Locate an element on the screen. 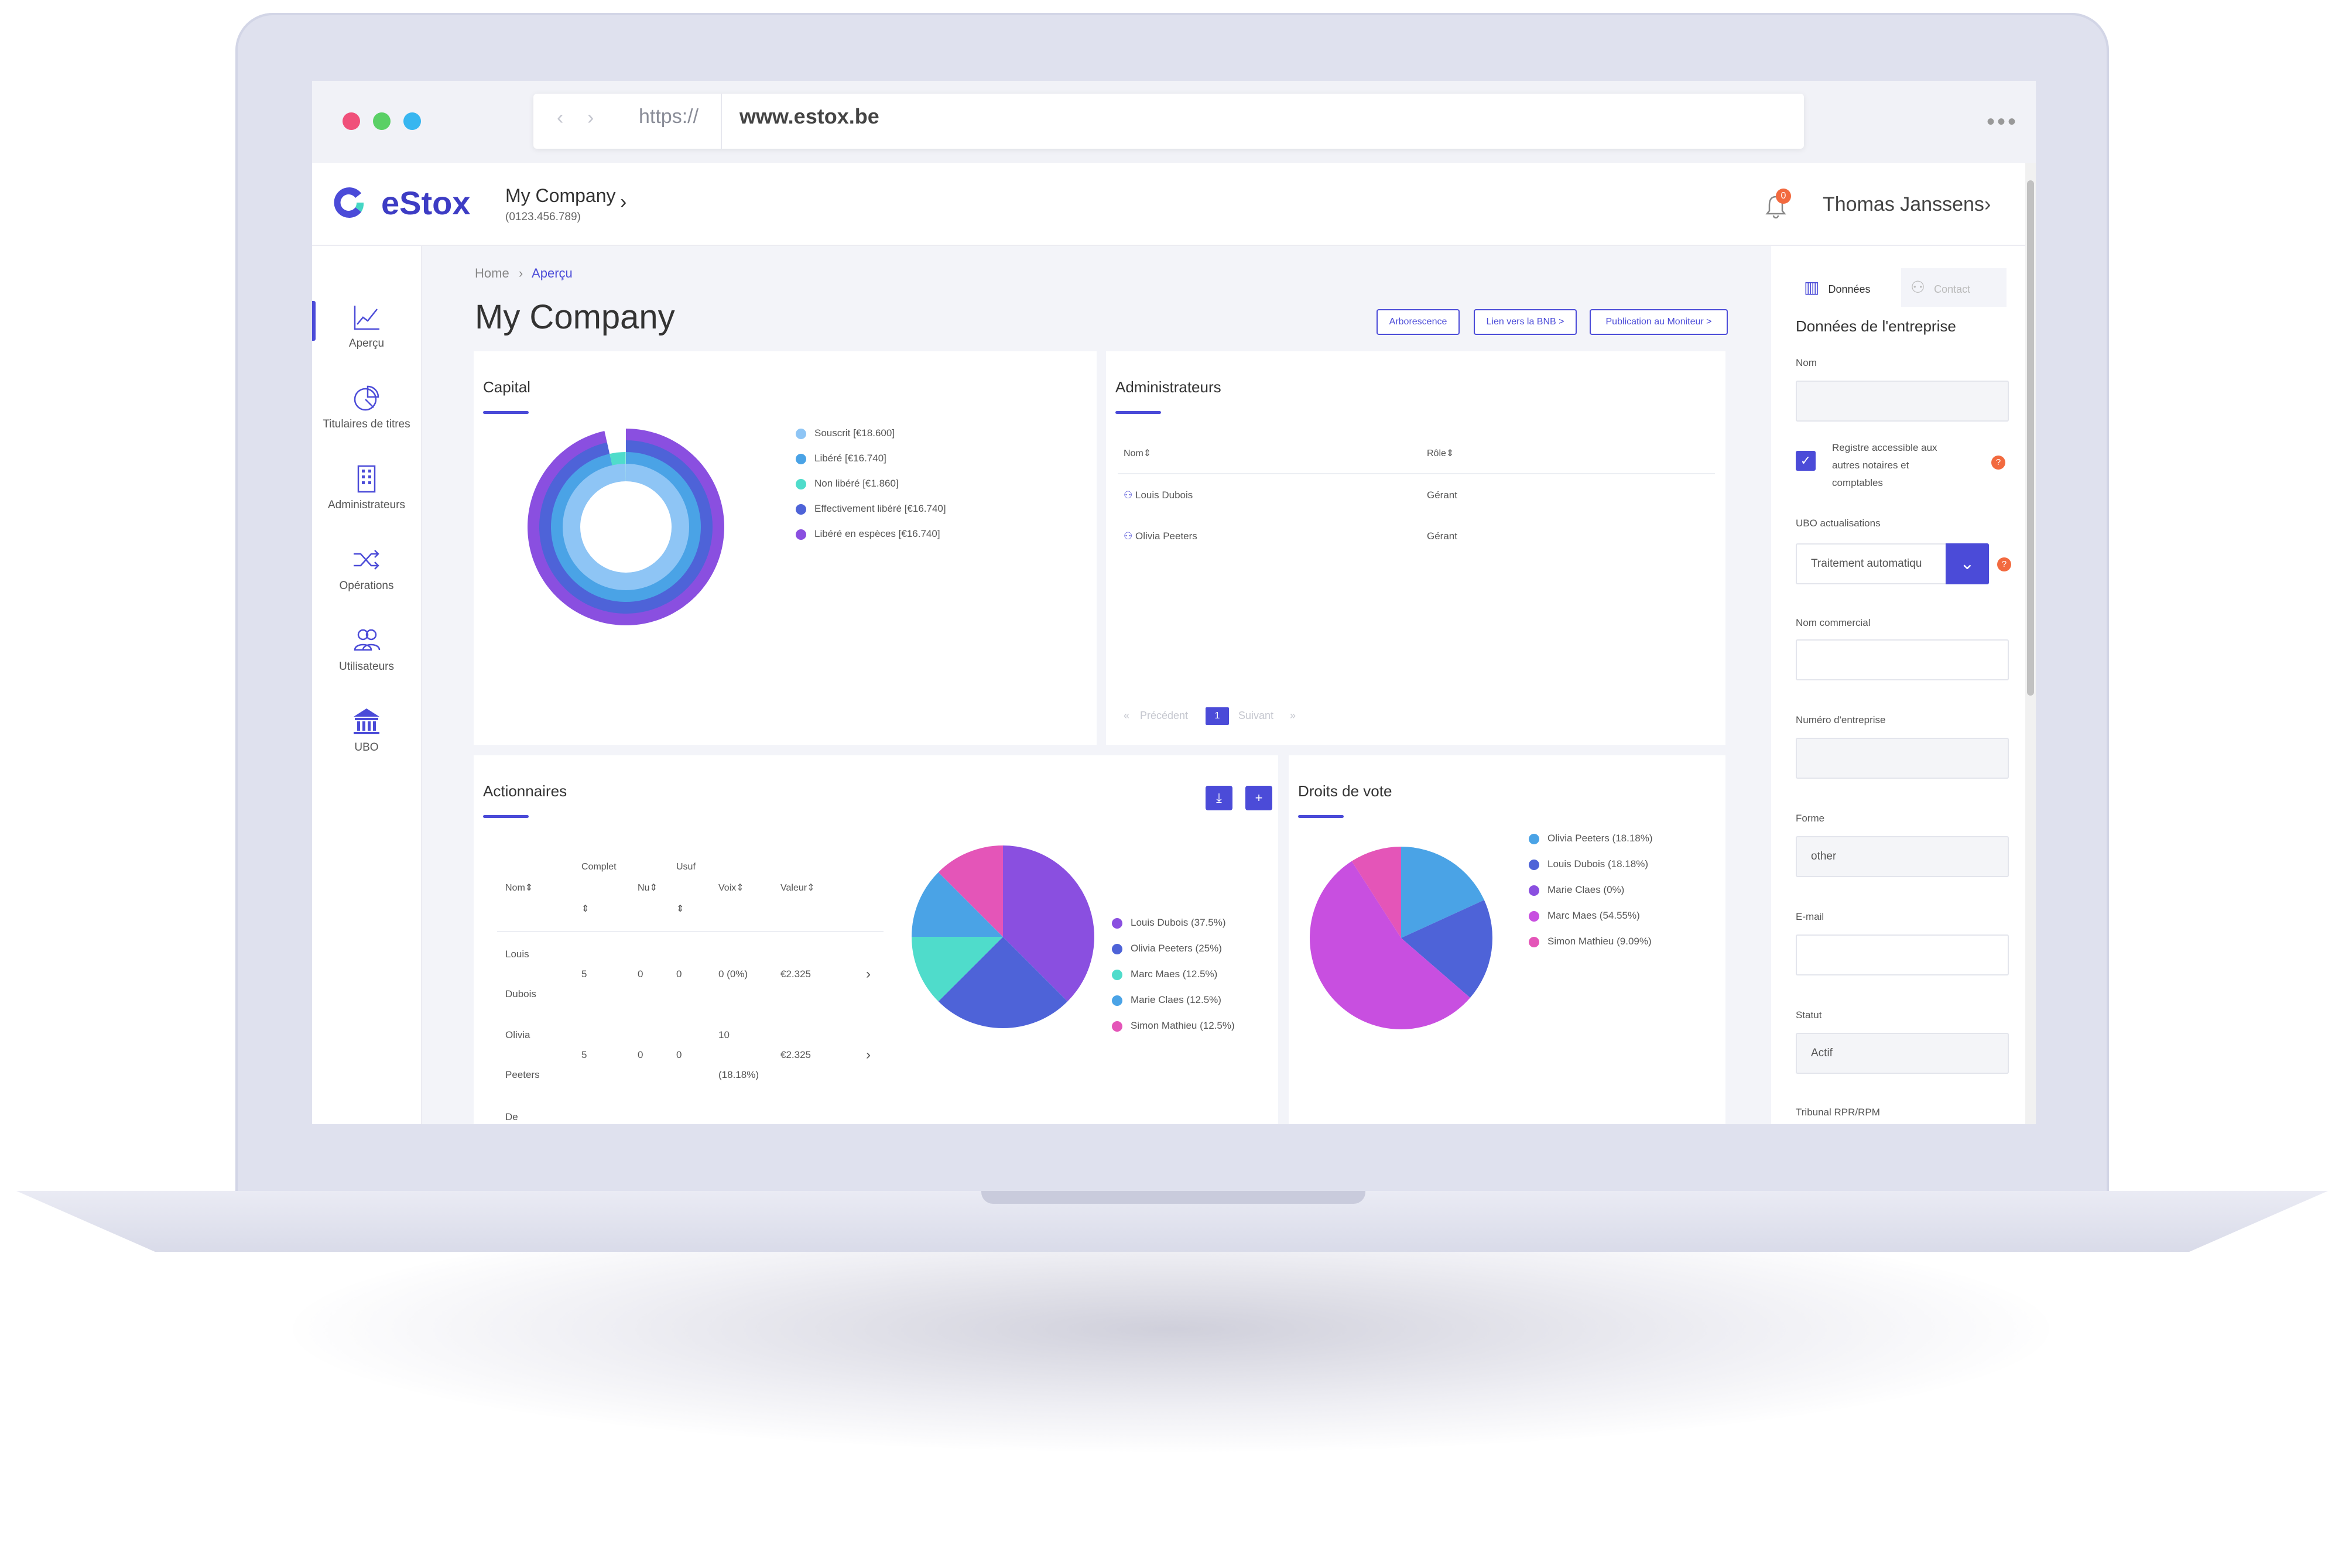 Image resolution: width=2342 pixels, height=1568 pixels. sidebar-item-ubo: UBO is located at coordinates (366, 729).